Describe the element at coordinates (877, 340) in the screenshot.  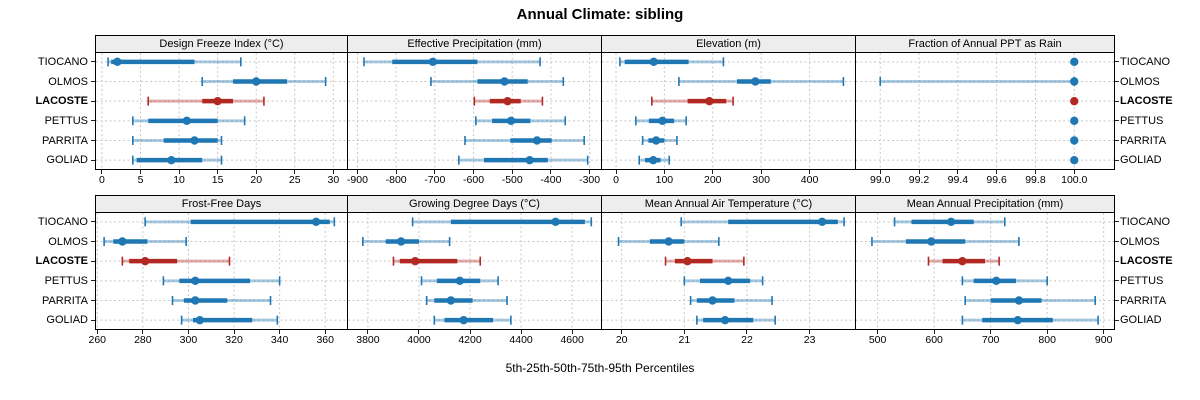
I see `x-axis-tick-label: 500` at that location.